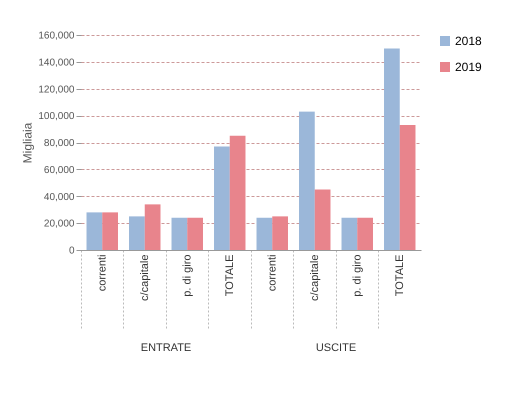 Image resolution: width=526 pixels, height=400 pixels. I want to click on y-tick-label: 80,000, so click(59, 143).